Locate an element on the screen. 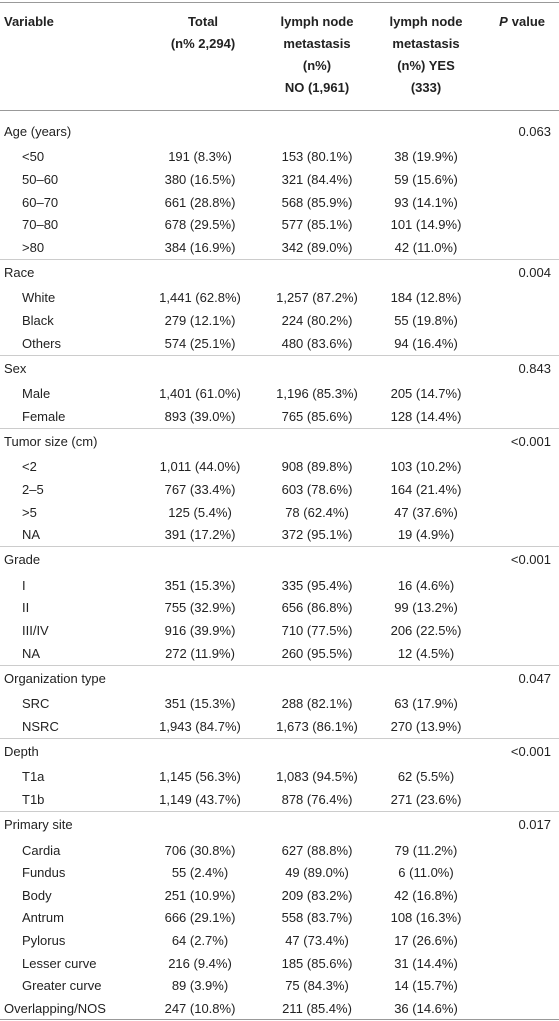 Image resolution: width=559 pixels, height=1021 pixels. cell: 125 (5.4%) is located at coordinates (200, 512).